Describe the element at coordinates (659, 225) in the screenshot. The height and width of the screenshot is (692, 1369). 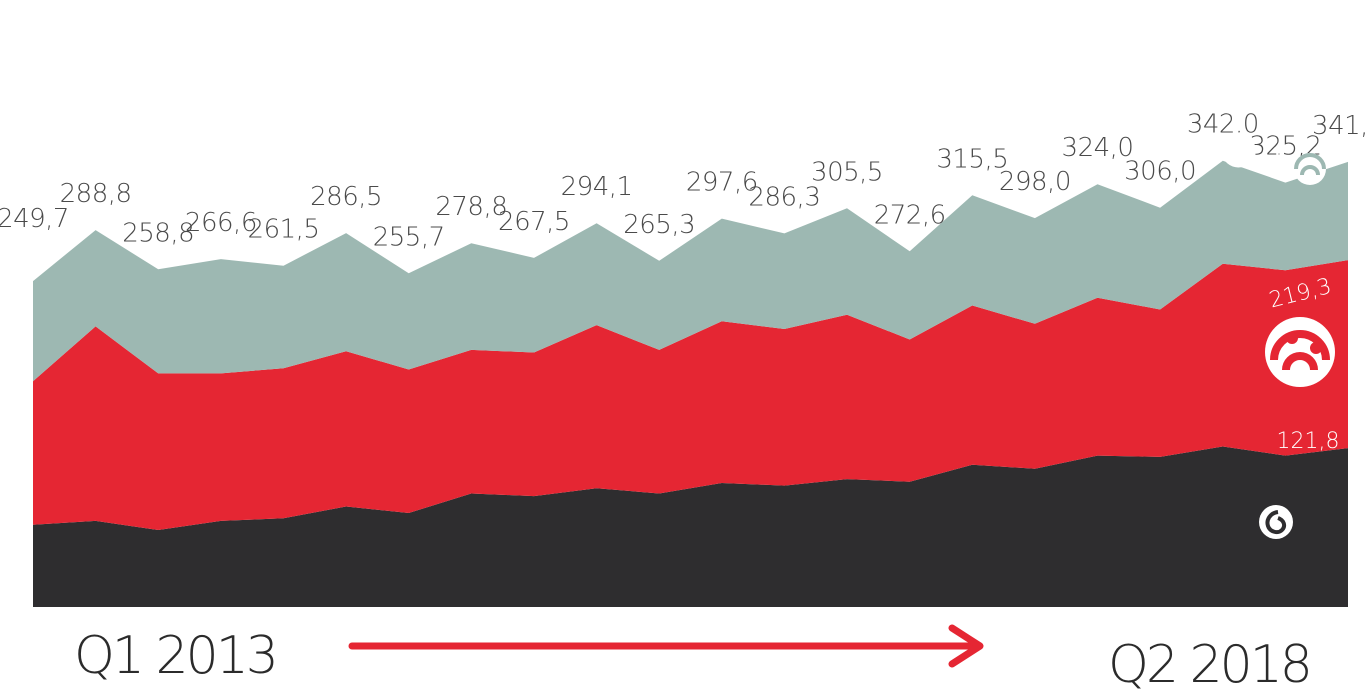
I see `total-value-label: 265,3` at that location.